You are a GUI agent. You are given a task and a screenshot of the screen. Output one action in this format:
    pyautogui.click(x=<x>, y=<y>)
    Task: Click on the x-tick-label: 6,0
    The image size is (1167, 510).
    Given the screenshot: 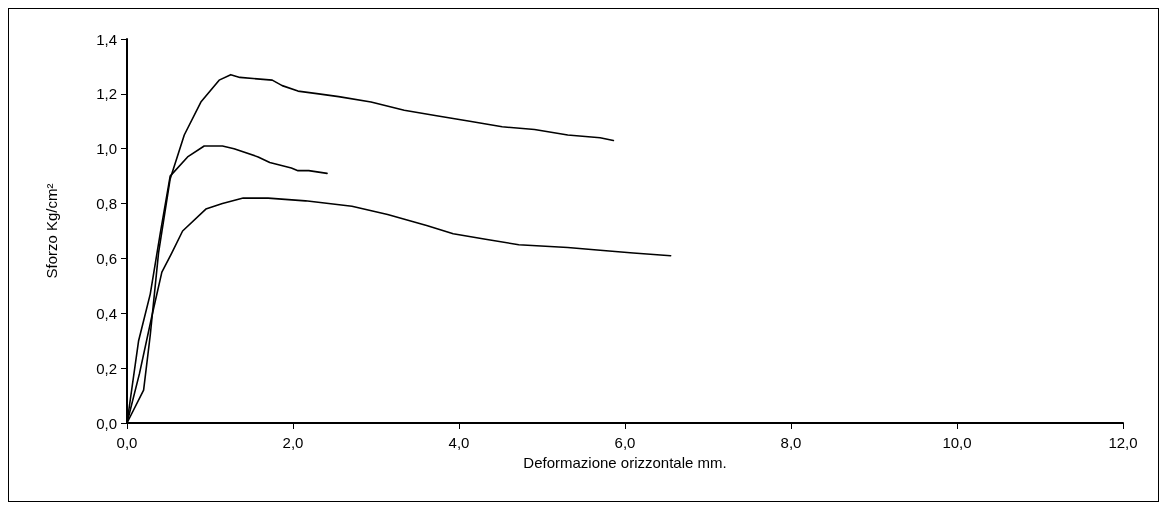 What is the action you would take?
    pyautogui.click(x=625, y=442)
    